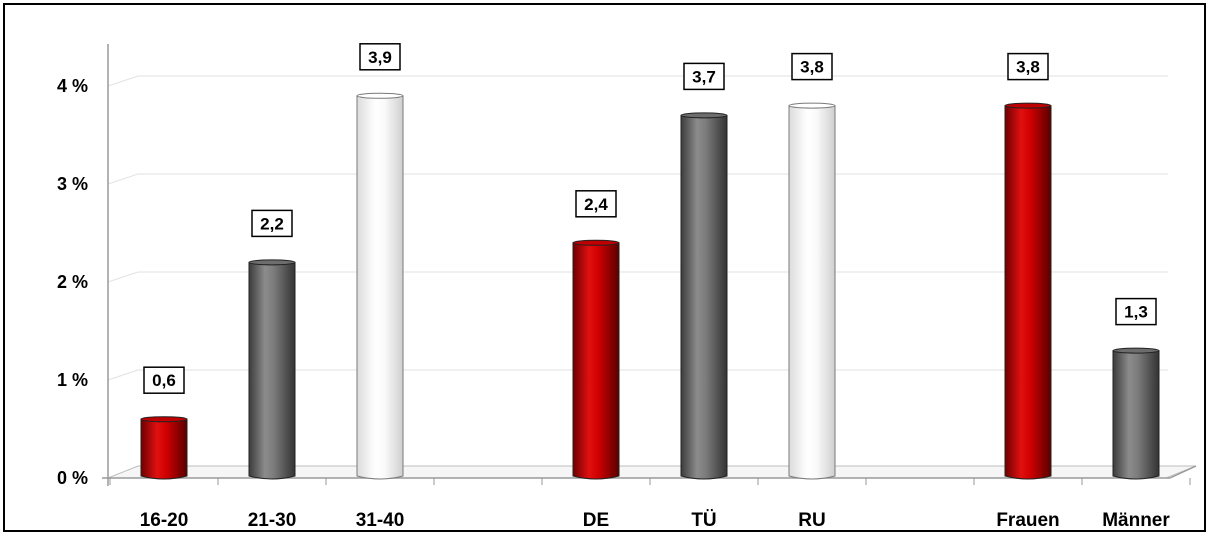 The image size is (1211, 536). I want to click on x-axis-depth, so click(1183, 472).